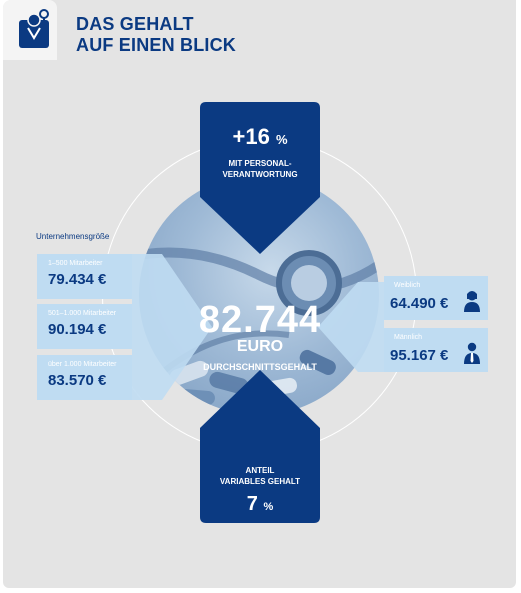 Image resolution: width=521 pixels, height=593 pixels. I want to click on company-size-label: über 1.000 Mitarbeiter, so click(82, 364).